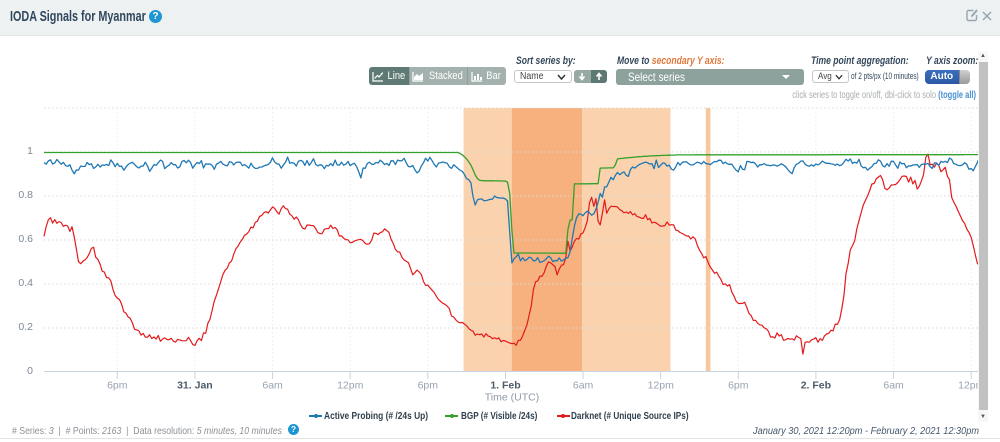  Describe the element at coordinates (505, 386) in the screenshot. I see `svg-text: 1. Feb` at that location.